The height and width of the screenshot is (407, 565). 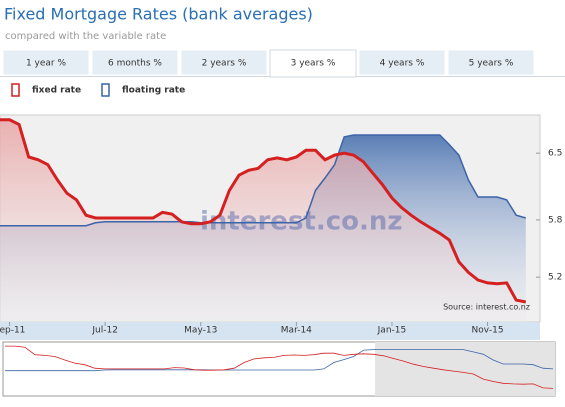 I want to click on tab-label: 4 years %, so click(x=402, y=64).